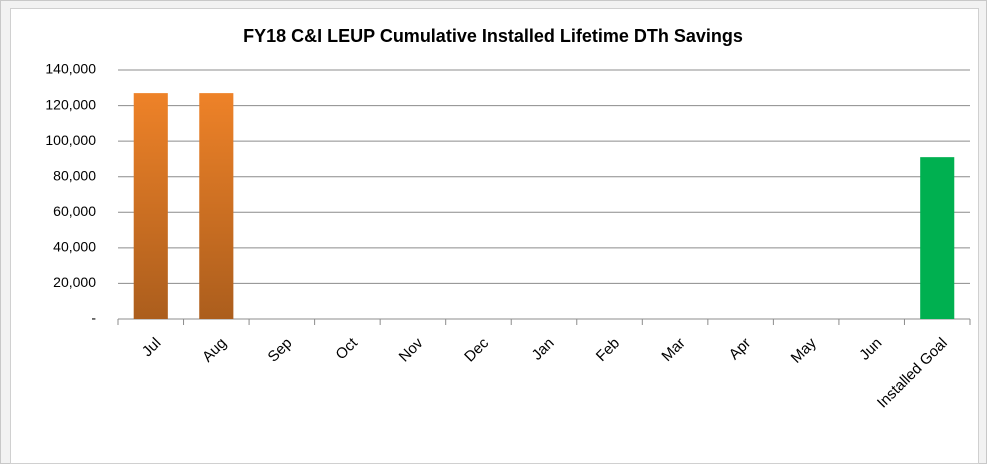  I want to click on y-tick-label: -, so click(93, 318).